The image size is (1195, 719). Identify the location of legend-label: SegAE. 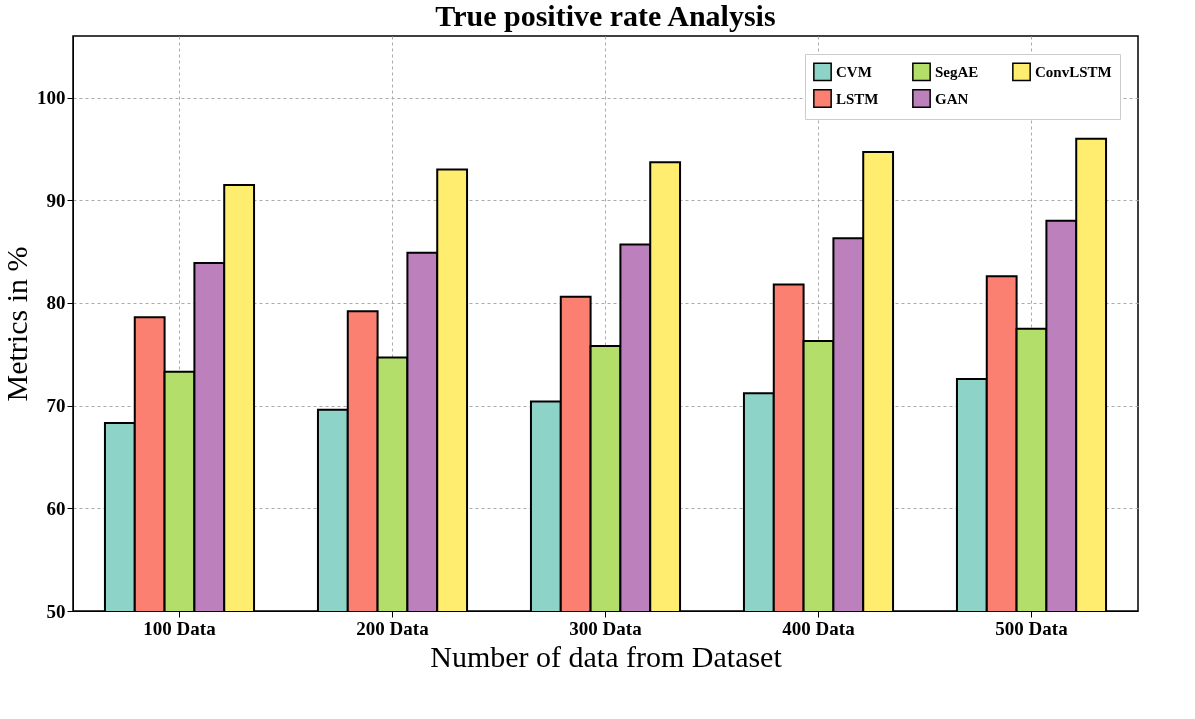
(957, 71).